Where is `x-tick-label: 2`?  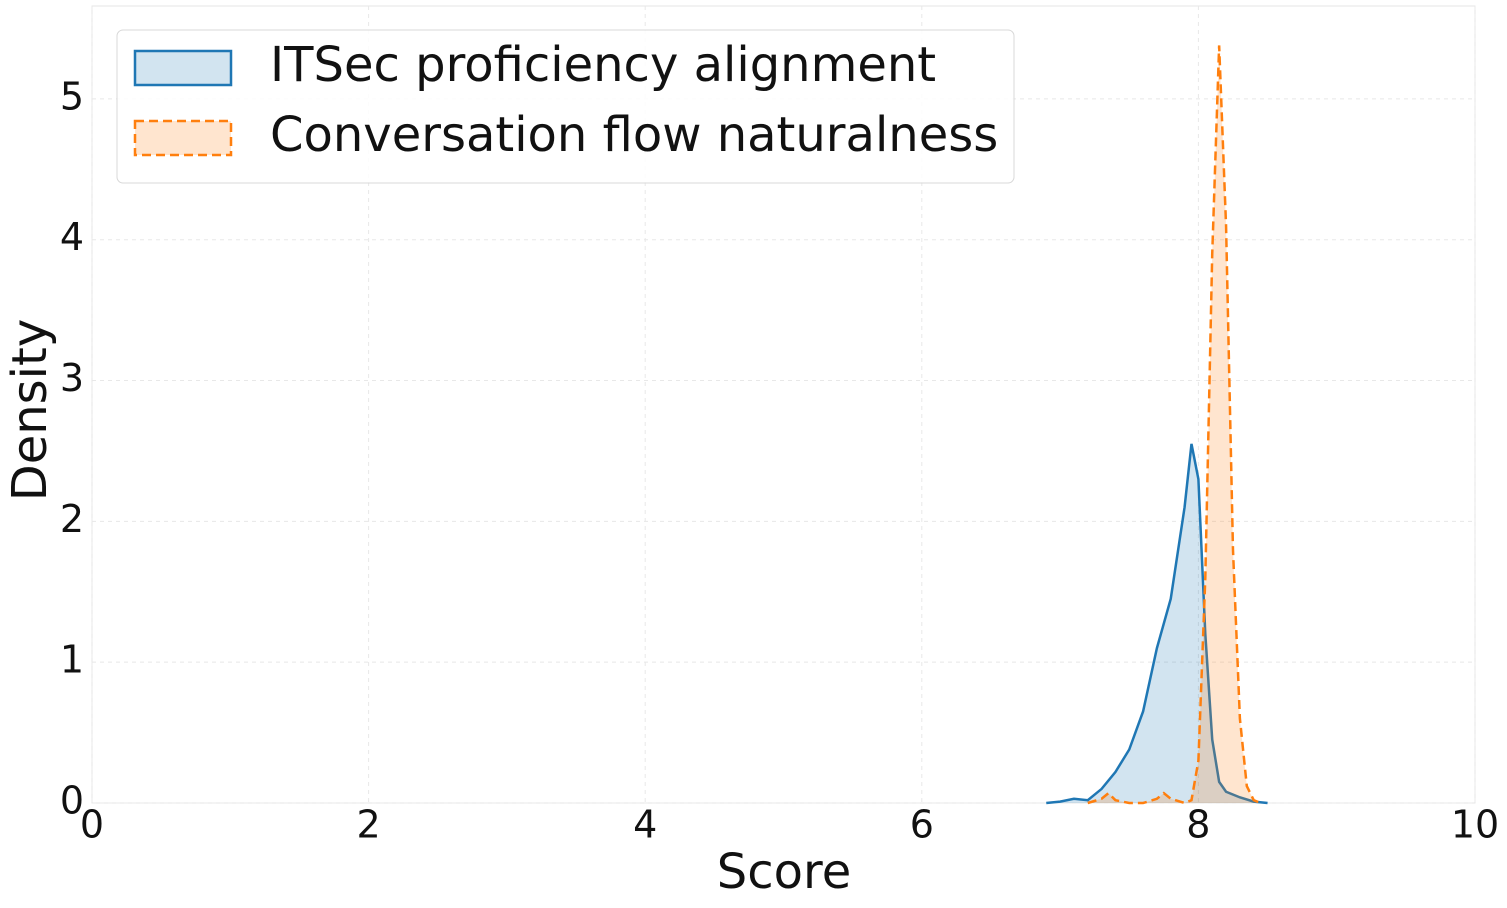
x-tick-label: 2 is located at coordinates (369, 825).